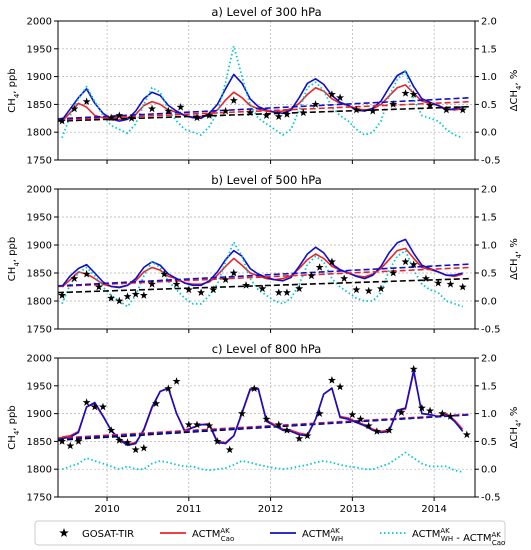 This screenshot has height=550, width=531. Describe the element at coordinates (108, 534) in the screenshot. I see `legend-text: GOSAT-TIR` at that location.